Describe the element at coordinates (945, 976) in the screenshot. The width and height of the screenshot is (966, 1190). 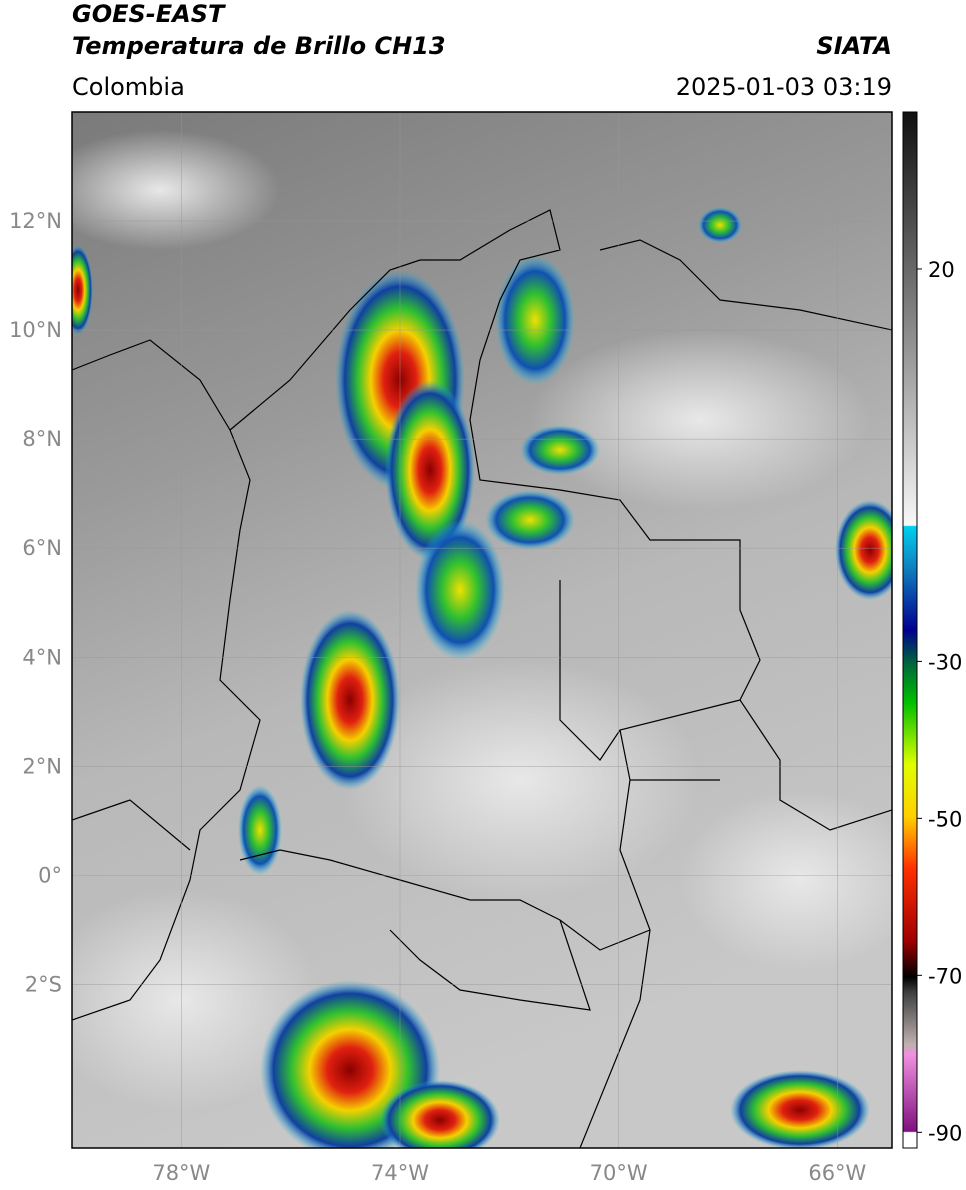
I see `colorbar-tick-label: -70` at that location.